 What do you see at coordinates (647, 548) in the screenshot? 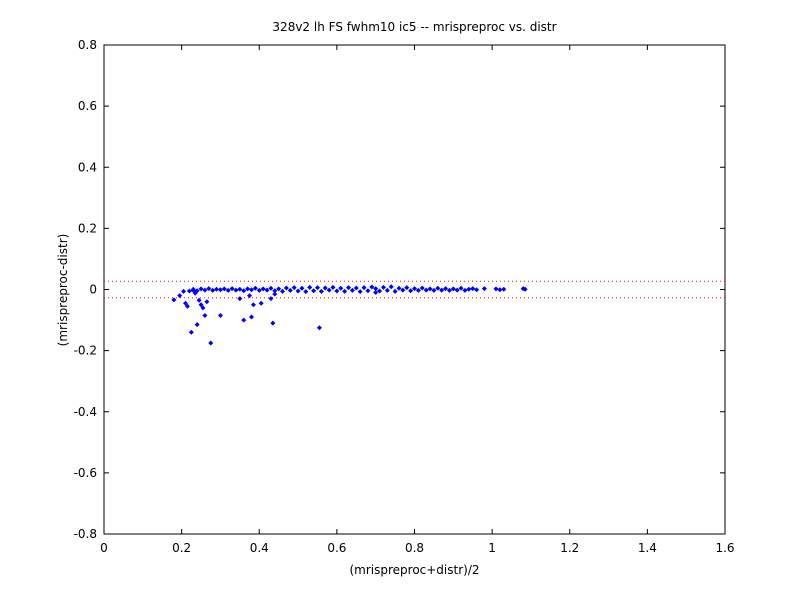
I see `x-tick-label: 1.4` at bounding box center [647, 548].